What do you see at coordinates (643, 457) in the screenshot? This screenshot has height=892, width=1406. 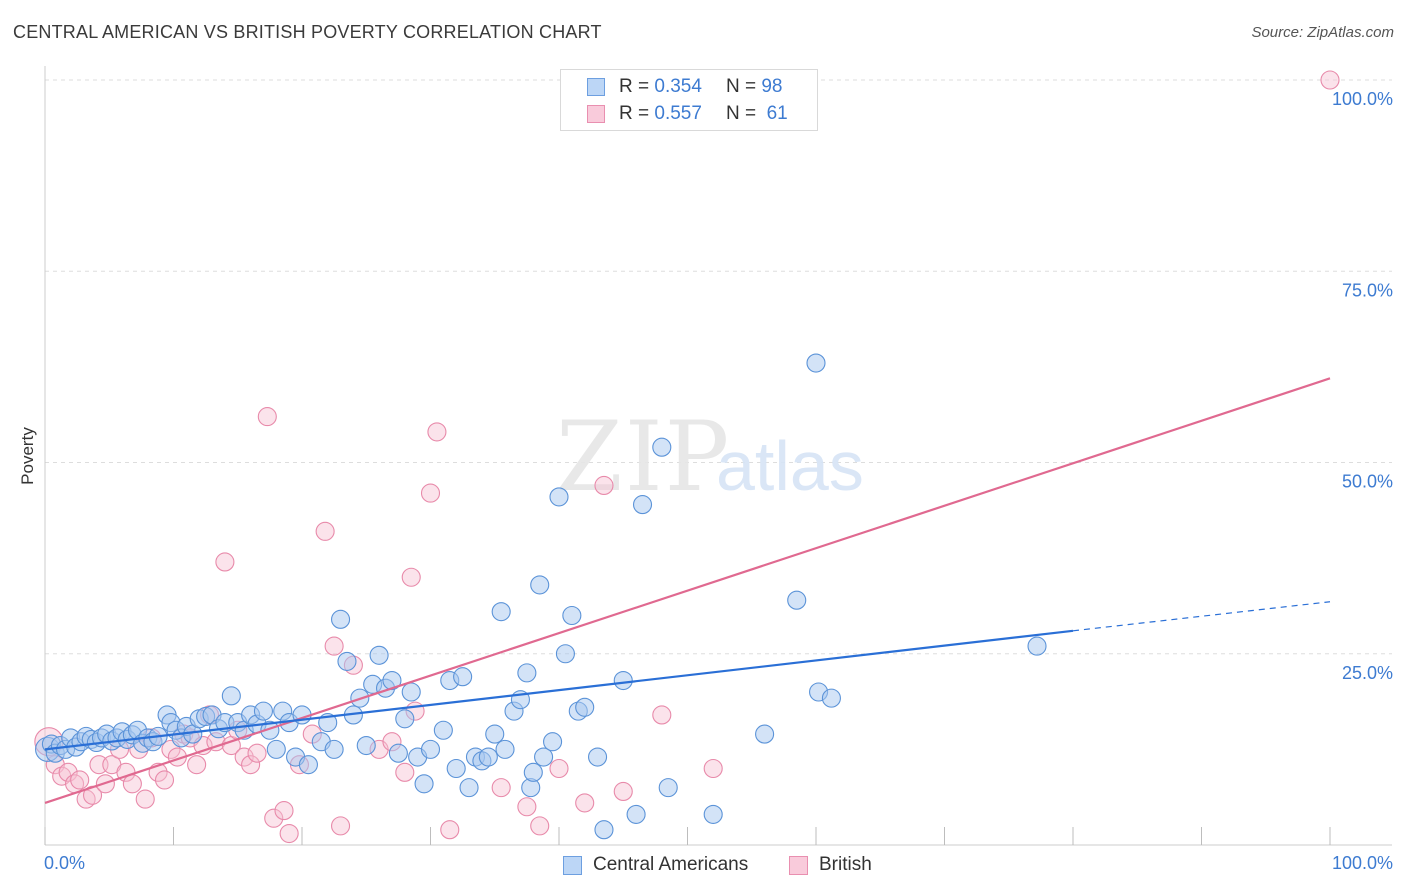 I see `watermark-zip: ZIP` at bounding box center [643, 457].